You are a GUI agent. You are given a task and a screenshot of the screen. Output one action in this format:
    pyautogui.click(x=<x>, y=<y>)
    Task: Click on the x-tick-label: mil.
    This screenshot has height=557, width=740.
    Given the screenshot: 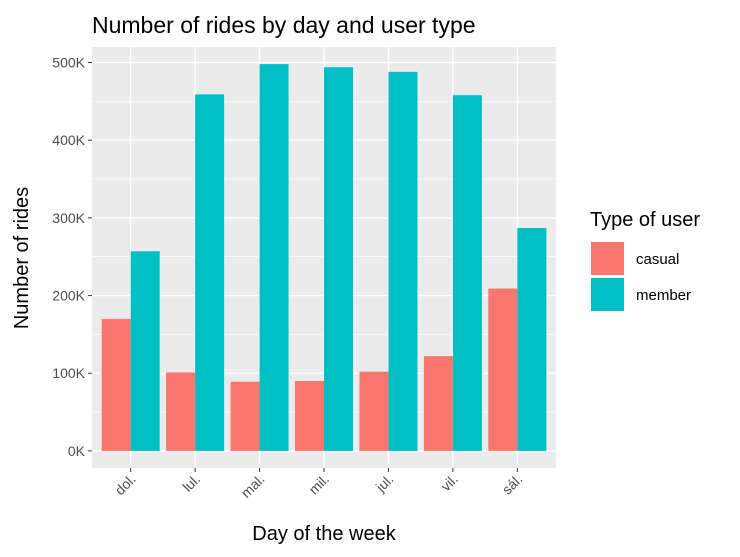 What is the action you would take?
    pyautogui.click(x=318, y=484)
    